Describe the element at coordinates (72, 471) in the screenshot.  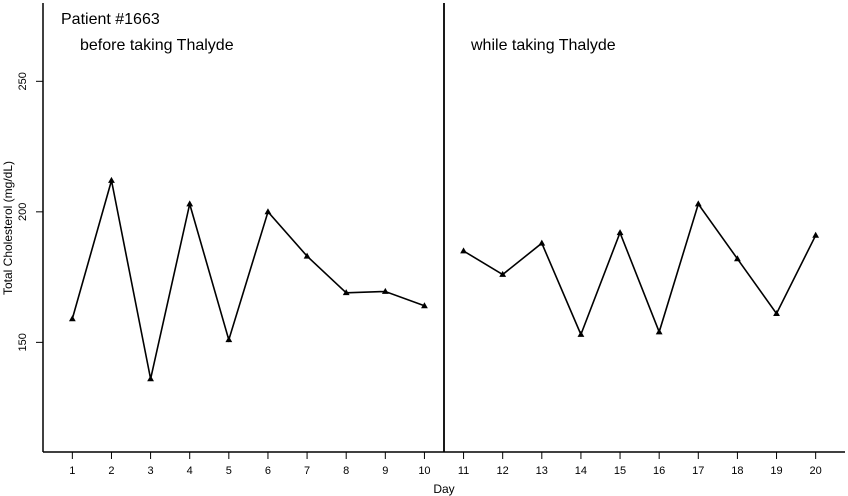
I see `x-tick-label: 1` at that location.